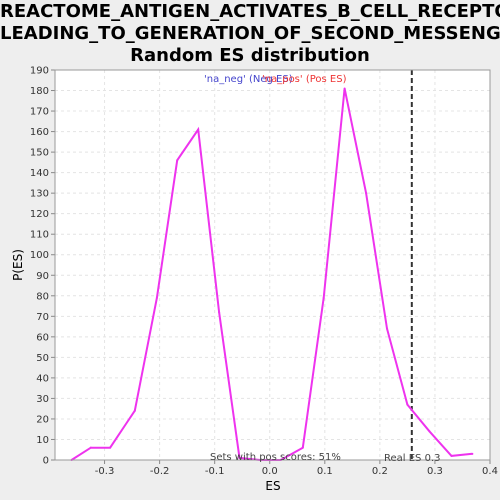 Image resolution: width=500 pixels, height=500 pixels. Describe the element at coordinates (248, 79) in the screenshot. I see `legend-neg-es: 'na_neg' (Neg ES)` at that location.